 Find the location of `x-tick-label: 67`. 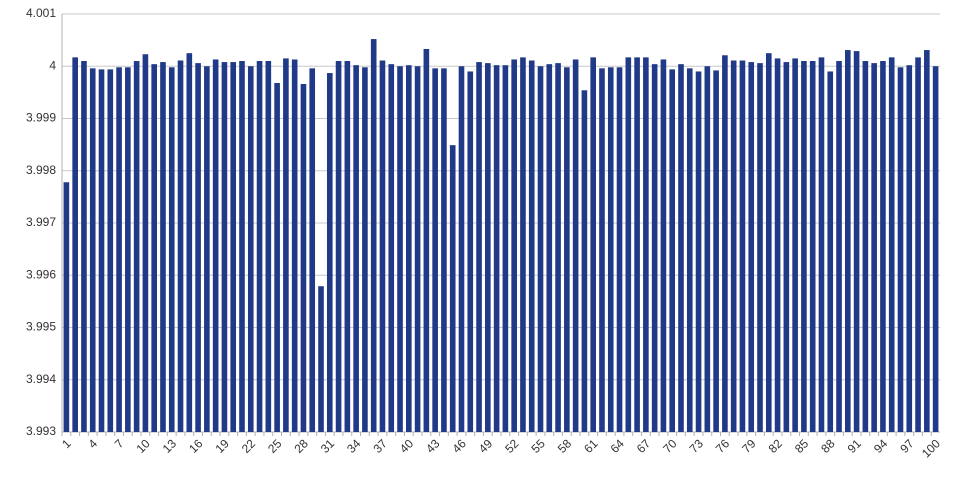

x-tick-label: 67 is located at coordinates (644, 446).